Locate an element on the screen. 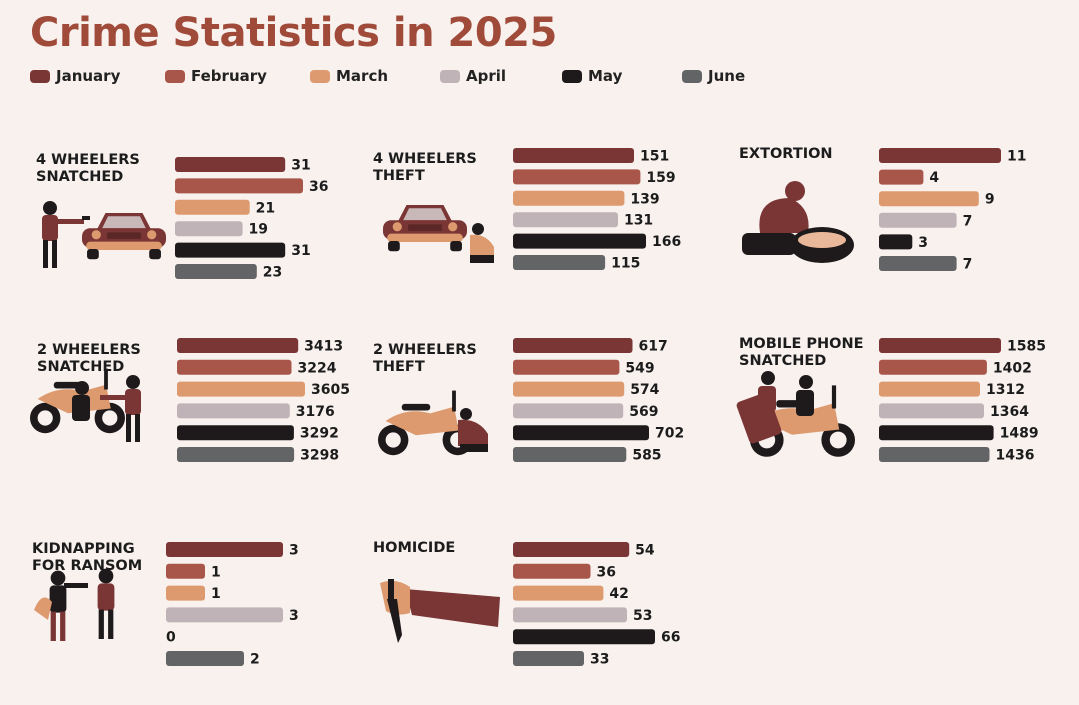 Image resolution: width=1079 pixels, height=705 pixels. value-label-may: 1489 is located at coordinates (1019, 434).